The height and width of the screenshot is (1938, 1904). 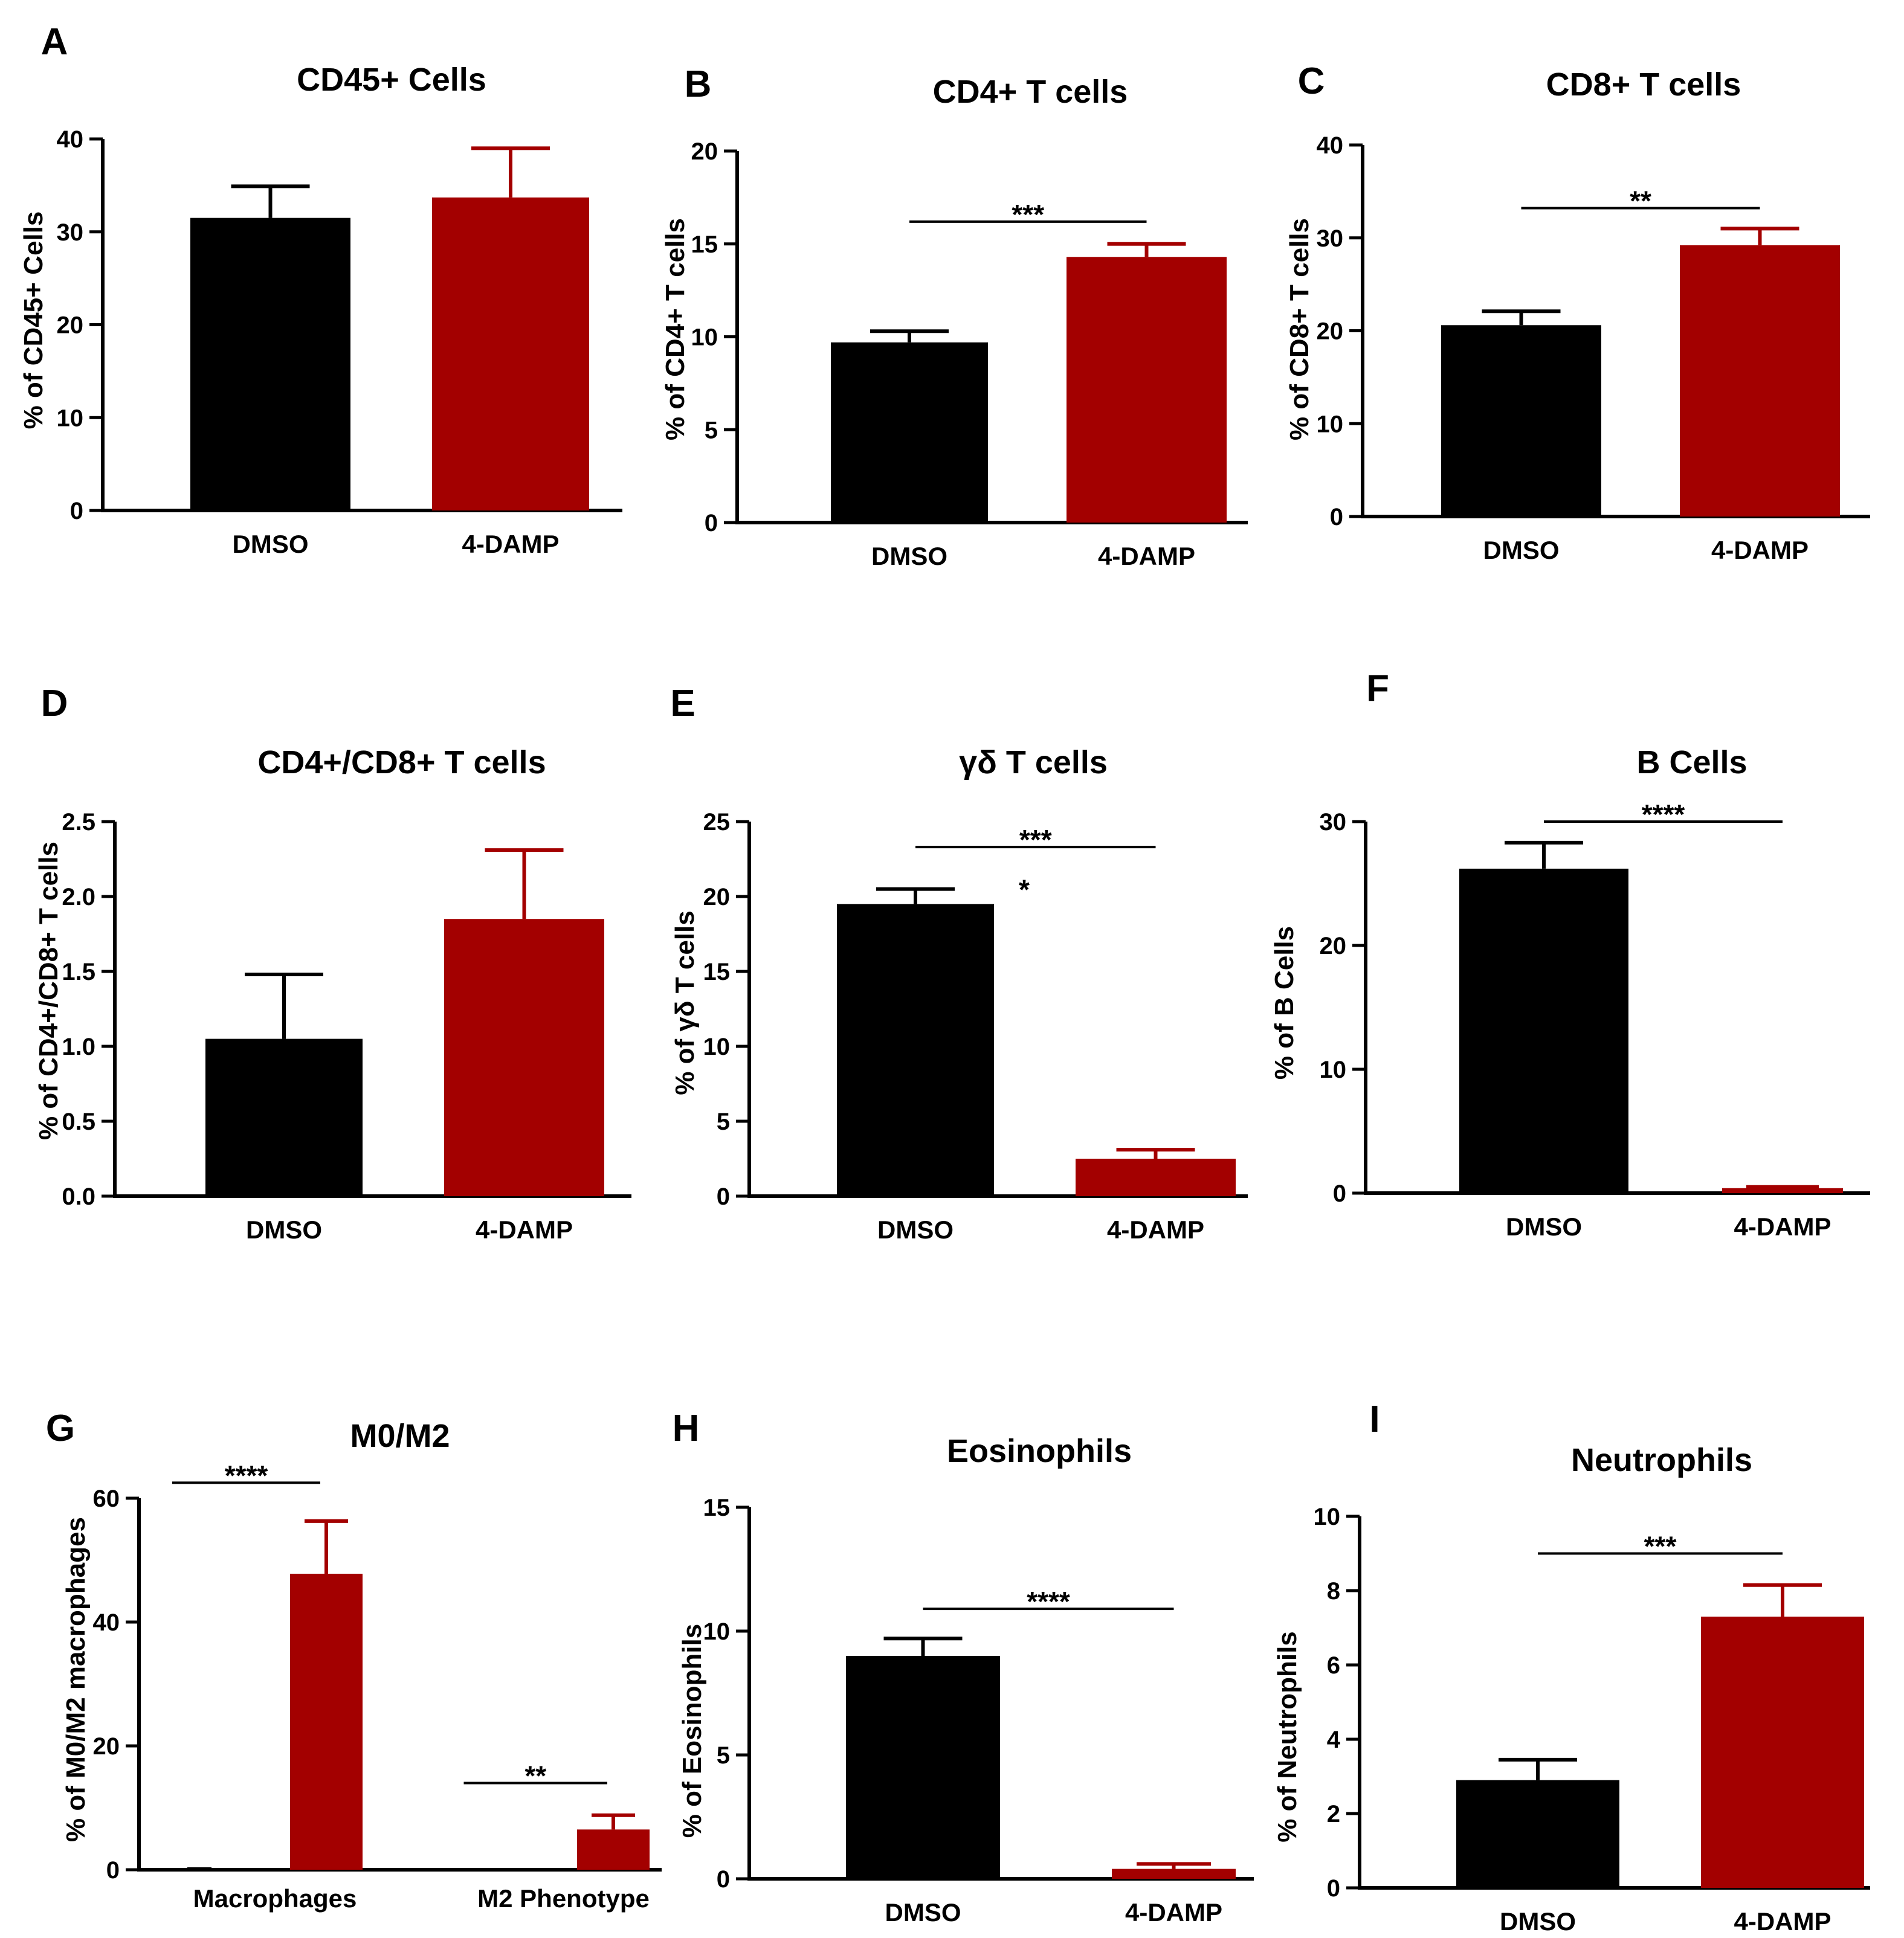 I want to click on chart-title: M0/M2, so click(x=400, y=1436).